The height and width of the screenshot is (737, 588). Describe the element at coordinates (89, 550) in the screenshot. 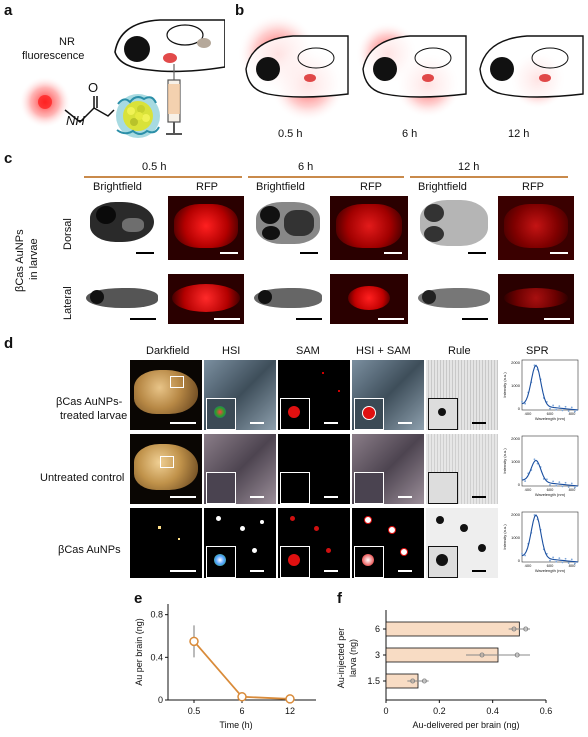

I see `d-row-aunps: βCas AuNPs` at that location.